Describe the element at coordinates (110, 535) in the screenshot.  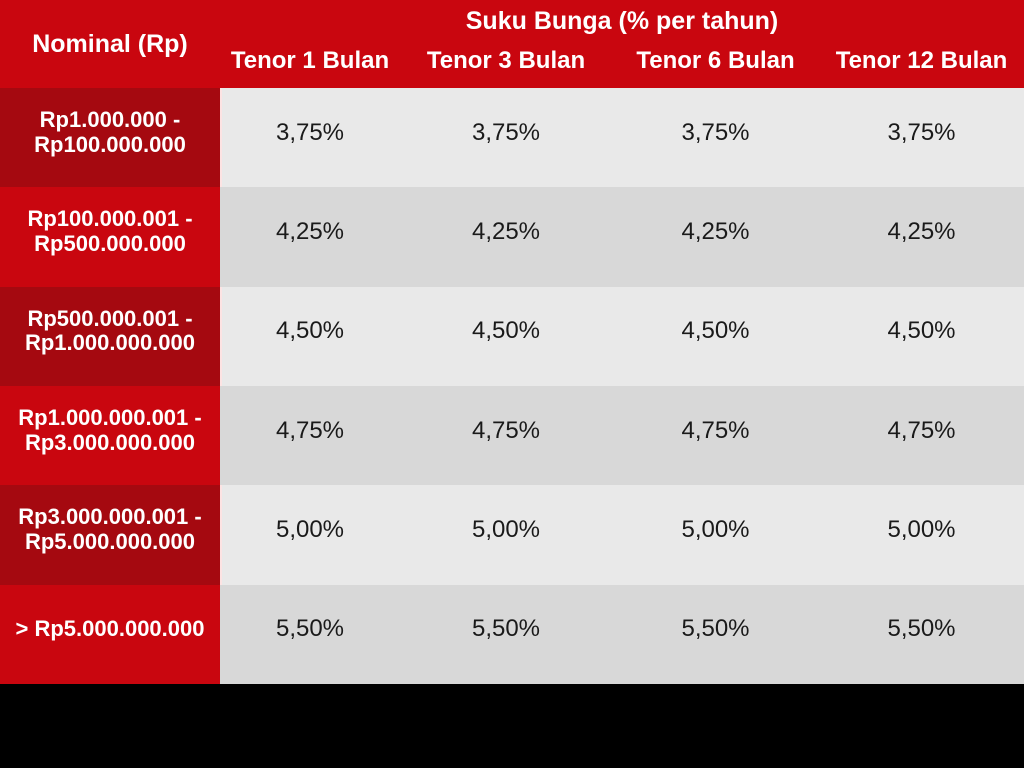
I see `row-label-nominal-range: Rp3.000.000.001 - Rp5.000.000.000` at that location.